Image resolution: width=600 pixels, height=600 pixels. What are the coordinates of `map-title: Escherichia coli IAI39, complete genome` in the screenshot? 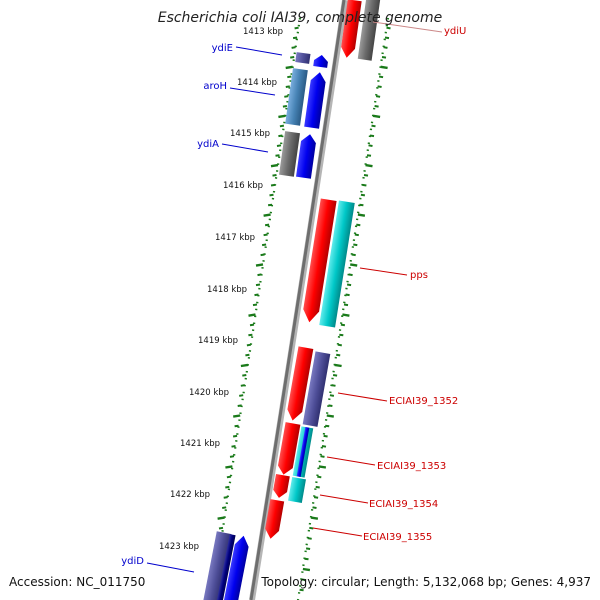 It's located at (300, 18).